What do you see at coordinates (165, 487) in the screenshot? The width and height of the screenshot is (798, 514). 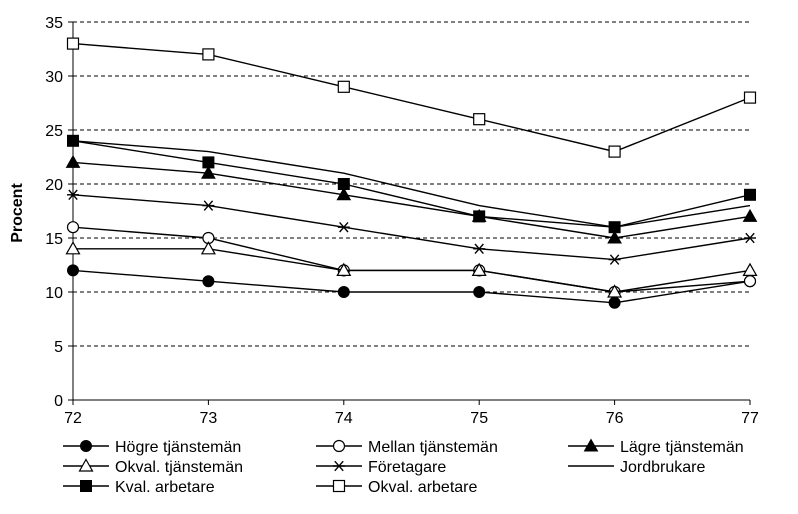 I see `legend-label: Kval. arbetare` at bounding box center [165, 487].